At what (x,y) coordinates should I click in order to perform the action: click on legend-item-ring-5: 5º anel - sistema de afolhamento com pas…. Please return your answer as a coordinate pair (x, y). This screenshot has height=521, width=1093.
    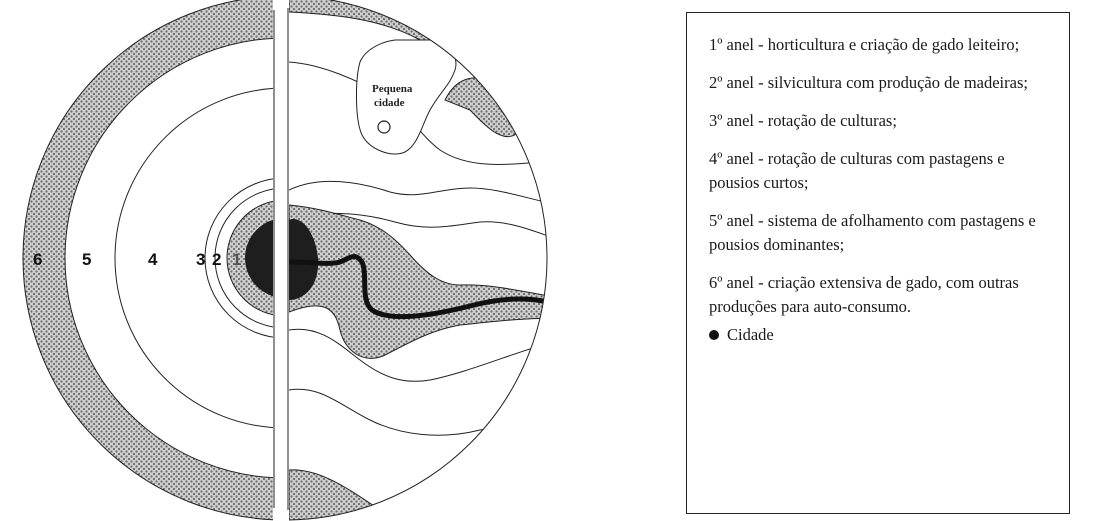
    Looking at the image, I should click on (872, 232).